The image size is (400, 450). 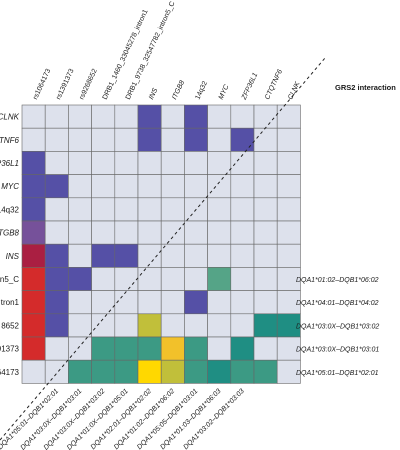 I want to click on top-label: INS, so click(x=153, y=94).